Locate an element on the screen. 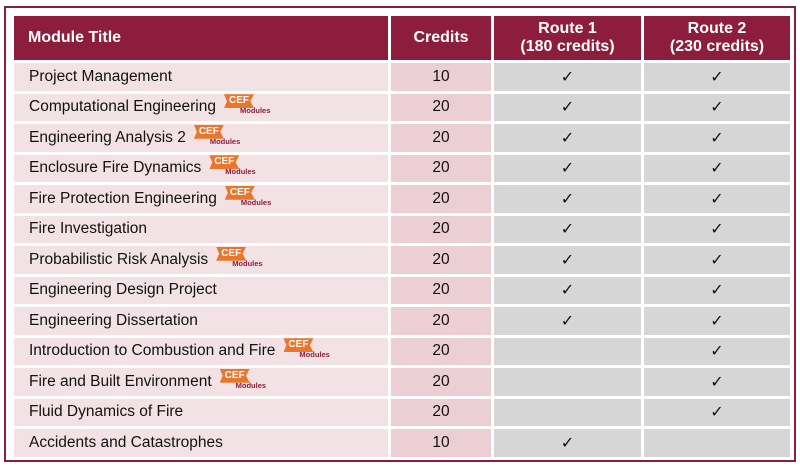 Image resolution: width=800 pixels, height=467 pixels. module-title: Engineering Analysis 2 is located at coordinates (107, 137).